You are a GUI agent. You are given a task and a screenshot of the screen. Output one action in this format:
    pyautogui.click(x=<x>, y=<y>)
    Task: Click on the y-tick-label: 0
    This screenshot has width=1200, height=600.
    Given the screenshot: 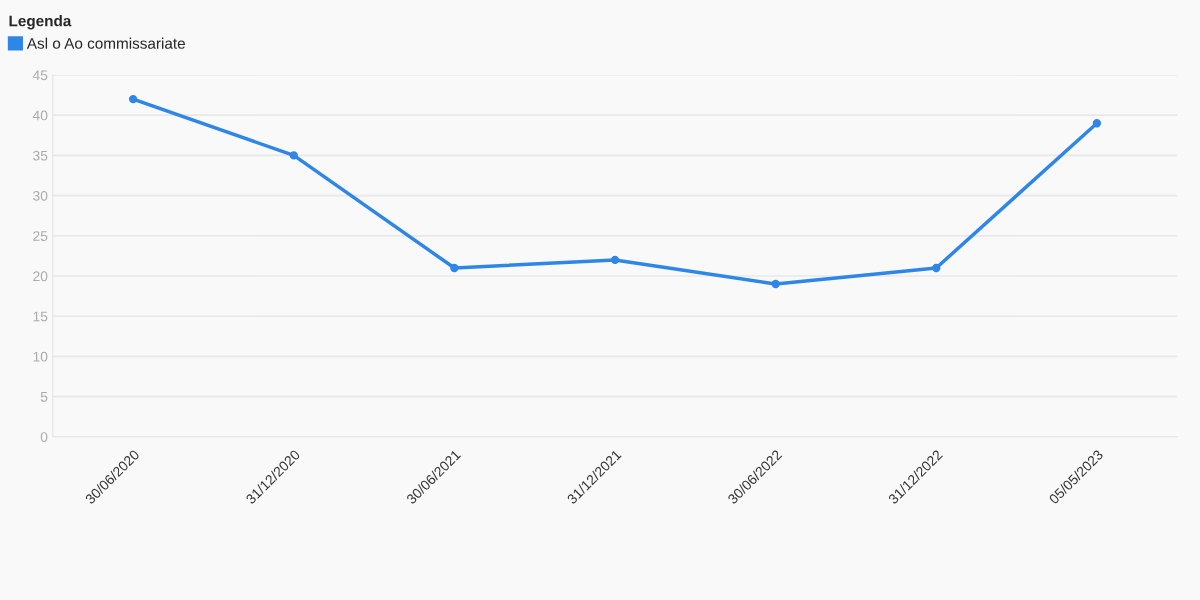 What is the action you would take?
    pyautogui.click(x=44, y=437)
    